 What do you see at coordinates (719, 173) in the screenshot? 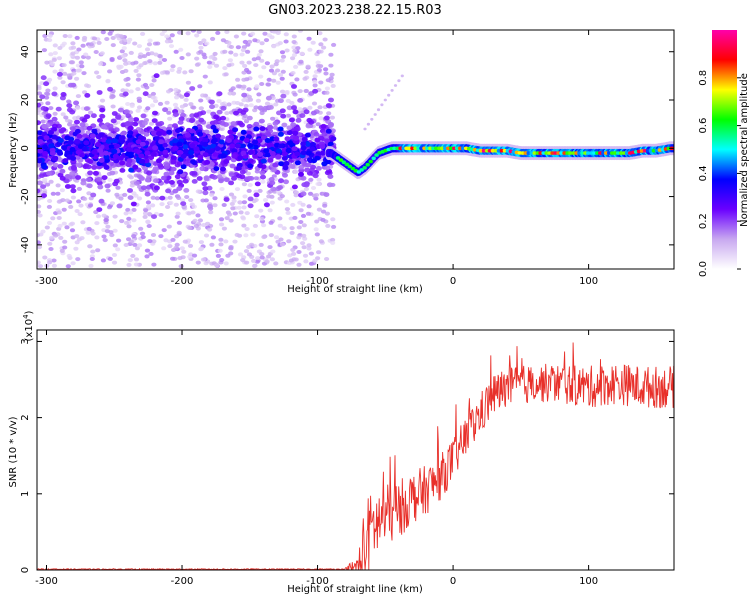
I see `colorbar-ticks: 0.0 0.2 0.4 0.6 0.8` at bounding box center [719, 173].